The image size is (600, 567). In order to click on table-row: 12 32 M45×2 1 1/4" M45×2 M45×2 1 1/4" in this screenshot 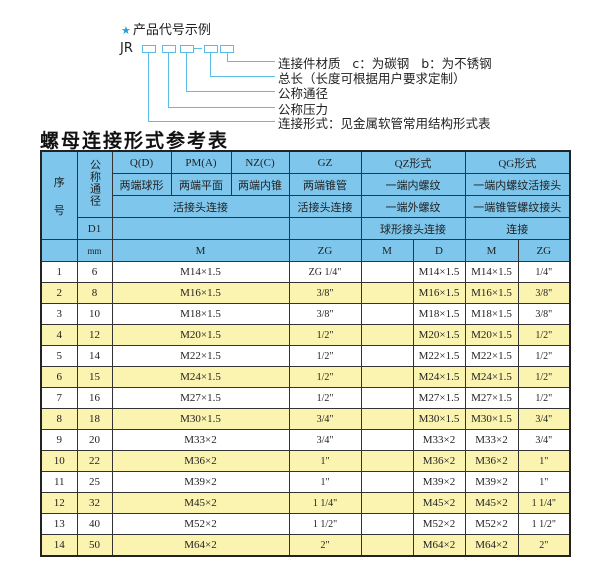, I will do `click(305, 503)`.